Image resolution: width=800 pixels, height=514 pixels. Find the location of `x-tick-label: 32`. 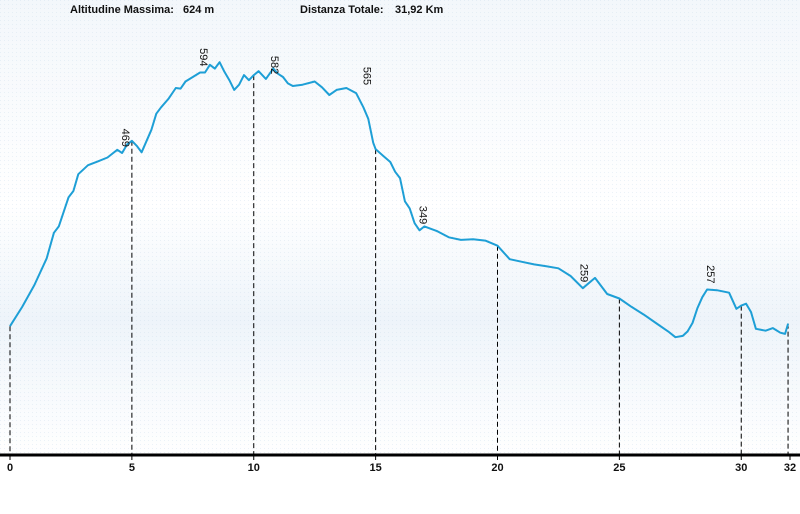

x-tick-label: 32 is located at coordinates (790, 468).